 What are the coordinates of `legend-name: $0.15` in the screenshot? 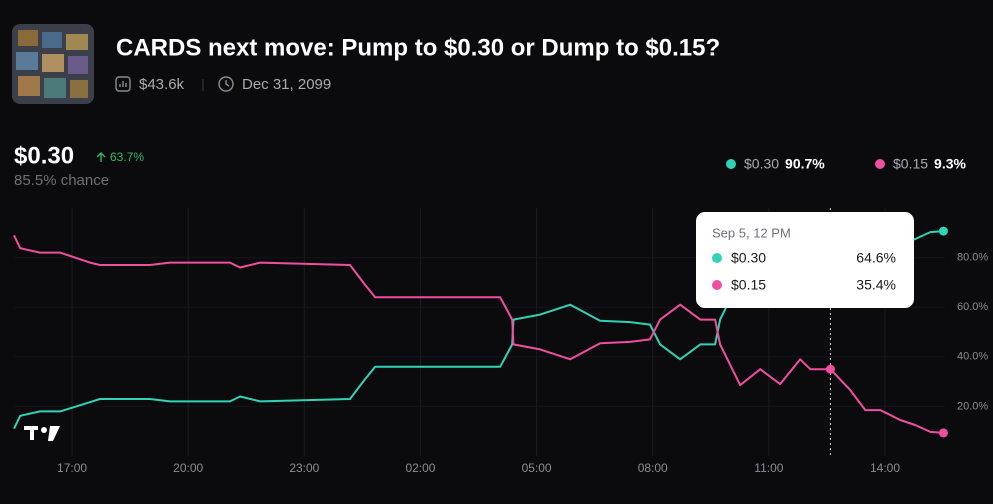 It's located at (910, 164).